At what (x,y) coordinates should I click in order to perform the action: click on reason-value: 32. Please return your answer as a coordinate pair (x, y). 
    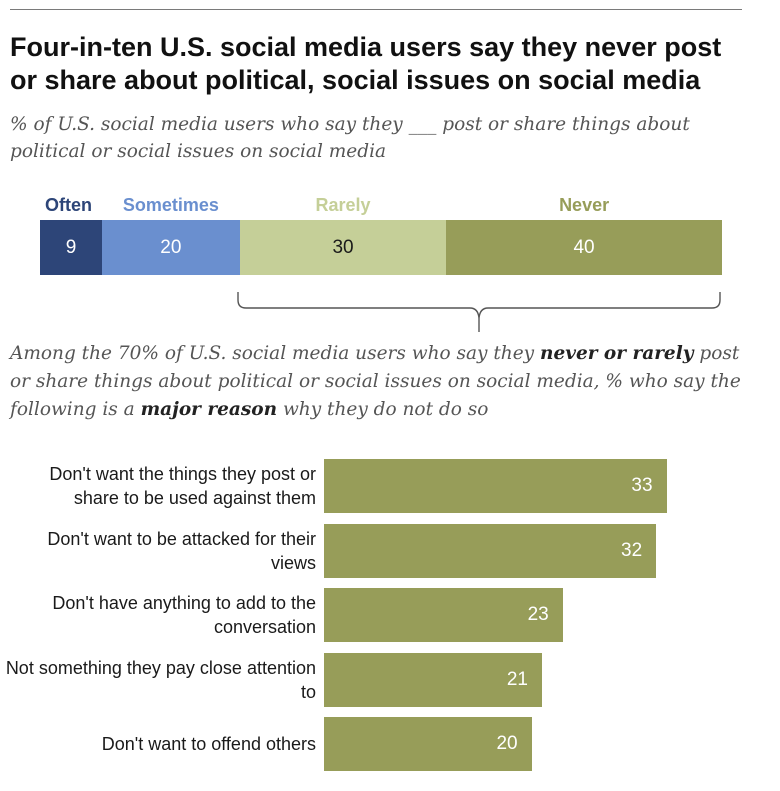
    Looking at the image, I should click on (632, 550).